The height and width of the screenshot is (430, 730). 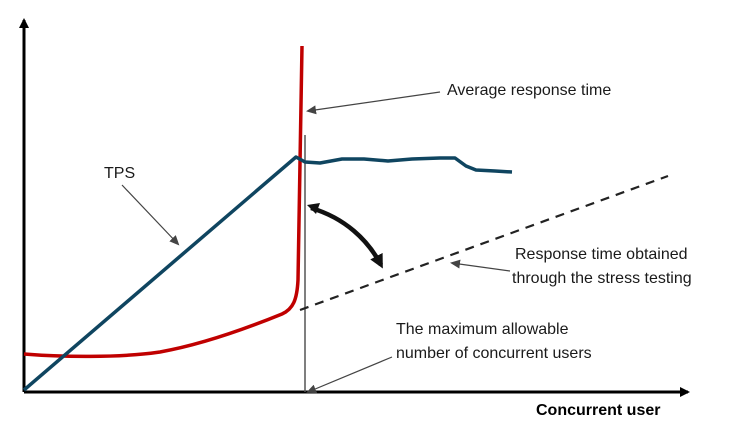 What do you see at coordinates (373, 103) in the screenshot?
I see `avg-response-pointer` at bounding box center [373, 103].